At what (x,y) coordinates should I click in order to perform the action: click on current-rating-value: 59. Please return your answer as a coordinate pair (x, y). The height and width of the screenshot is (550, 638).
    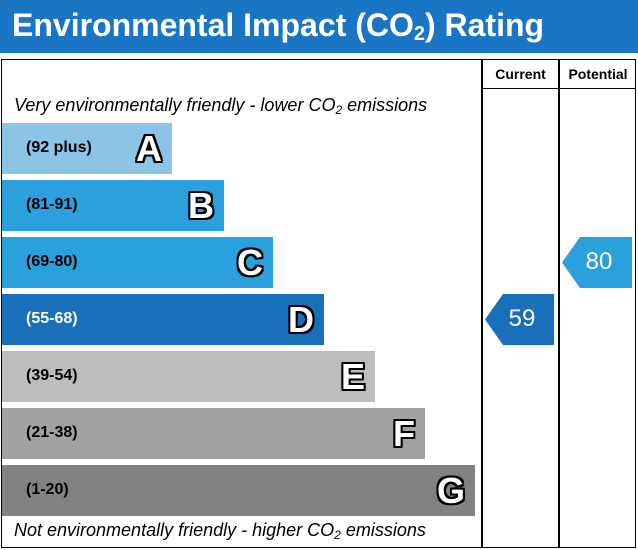
    Looking at the image, I should click on (522, 318).